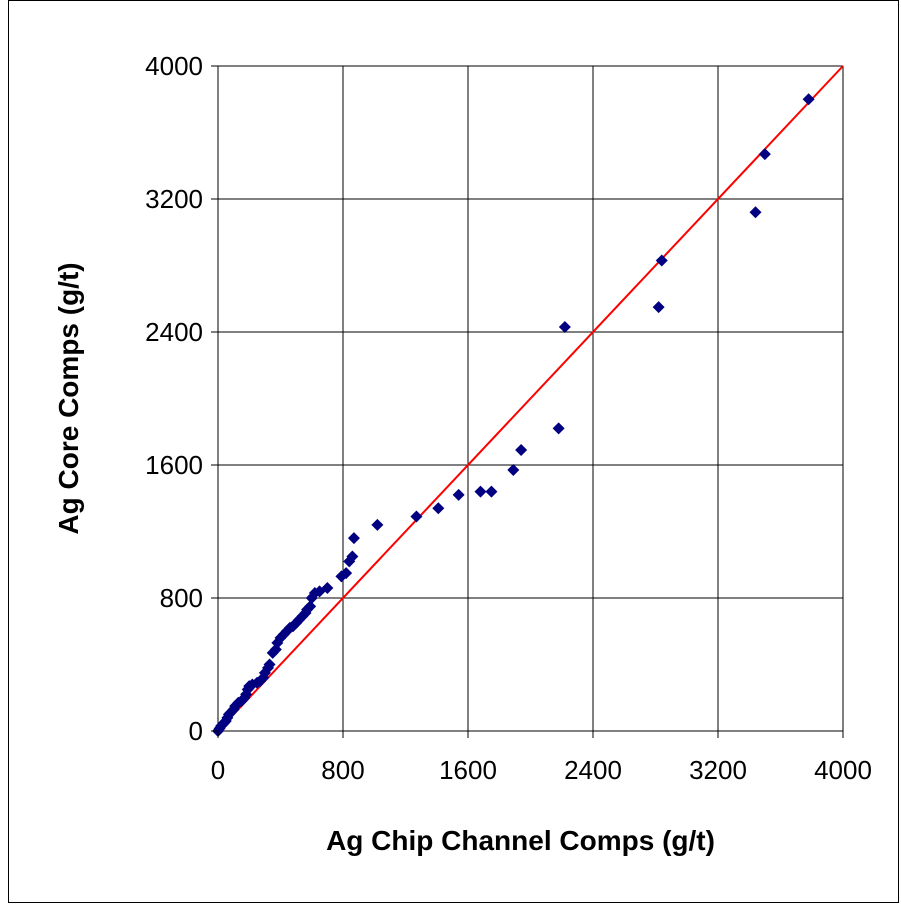 This screenshot has width=901, height=905. I want to click on y-tick-label-0: 0, so click(196, 731).